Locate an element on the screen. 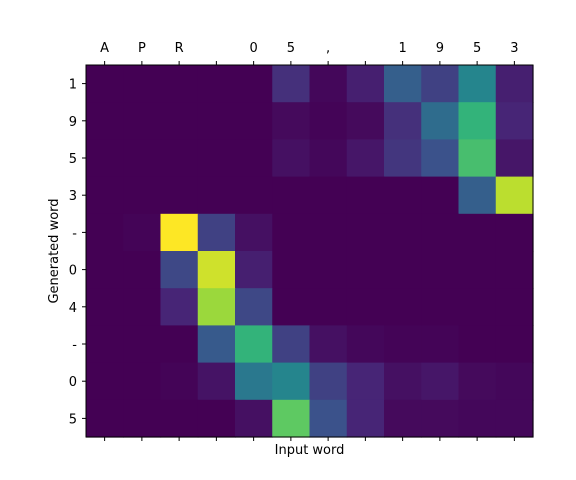 Image resolution: width=576 pixels, height=480 pixels. y-axis-ticks: 1 9 5 3 - 0 4 - 0 5 is located at coordinates (77, 252).